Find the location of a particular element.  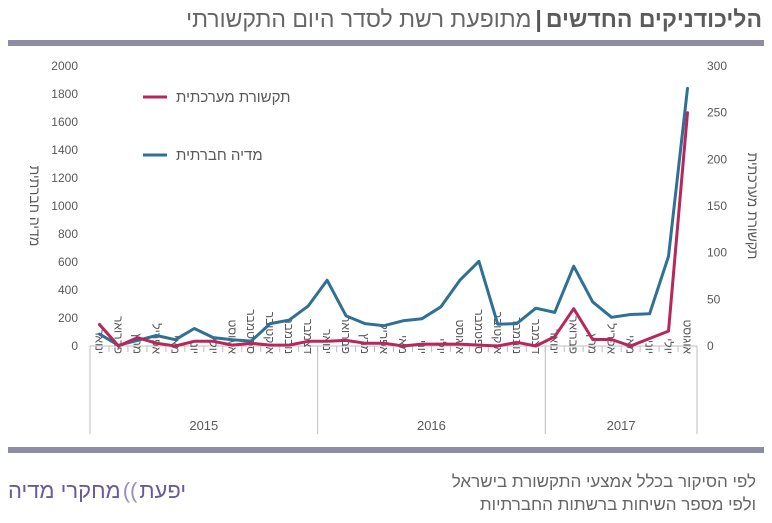

y-left-tick-label: 1200 is located at coordinates (64, 178).